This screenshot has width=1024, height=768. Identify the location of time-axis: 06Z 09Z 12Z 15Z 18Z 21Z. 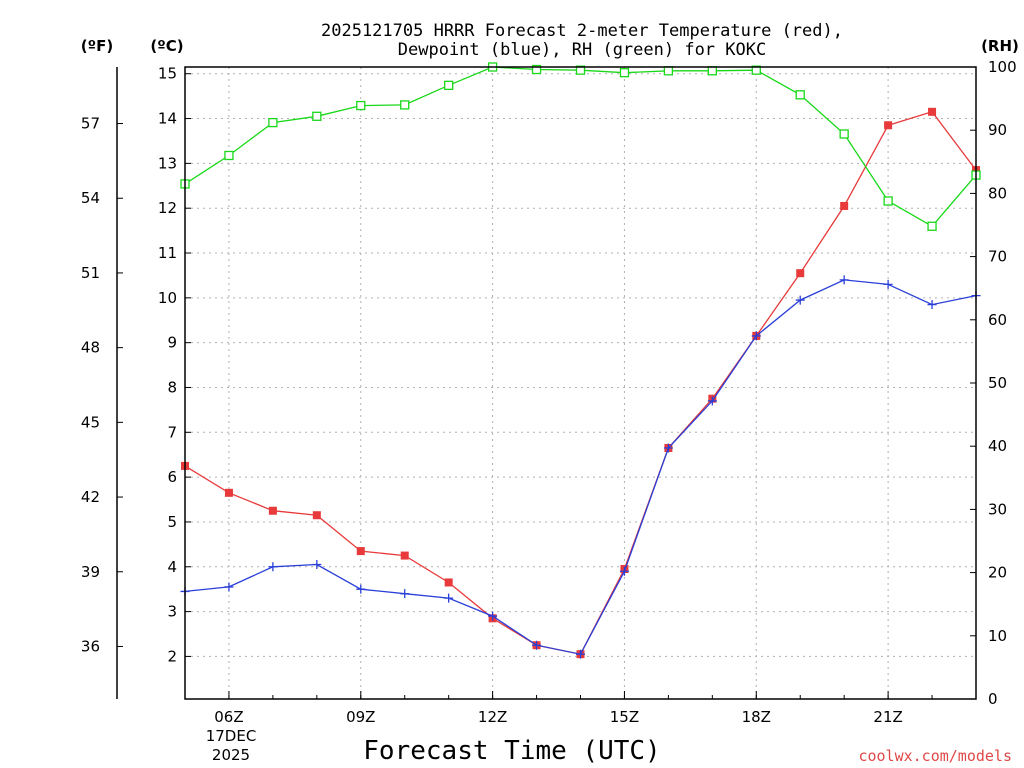
(580, 708).